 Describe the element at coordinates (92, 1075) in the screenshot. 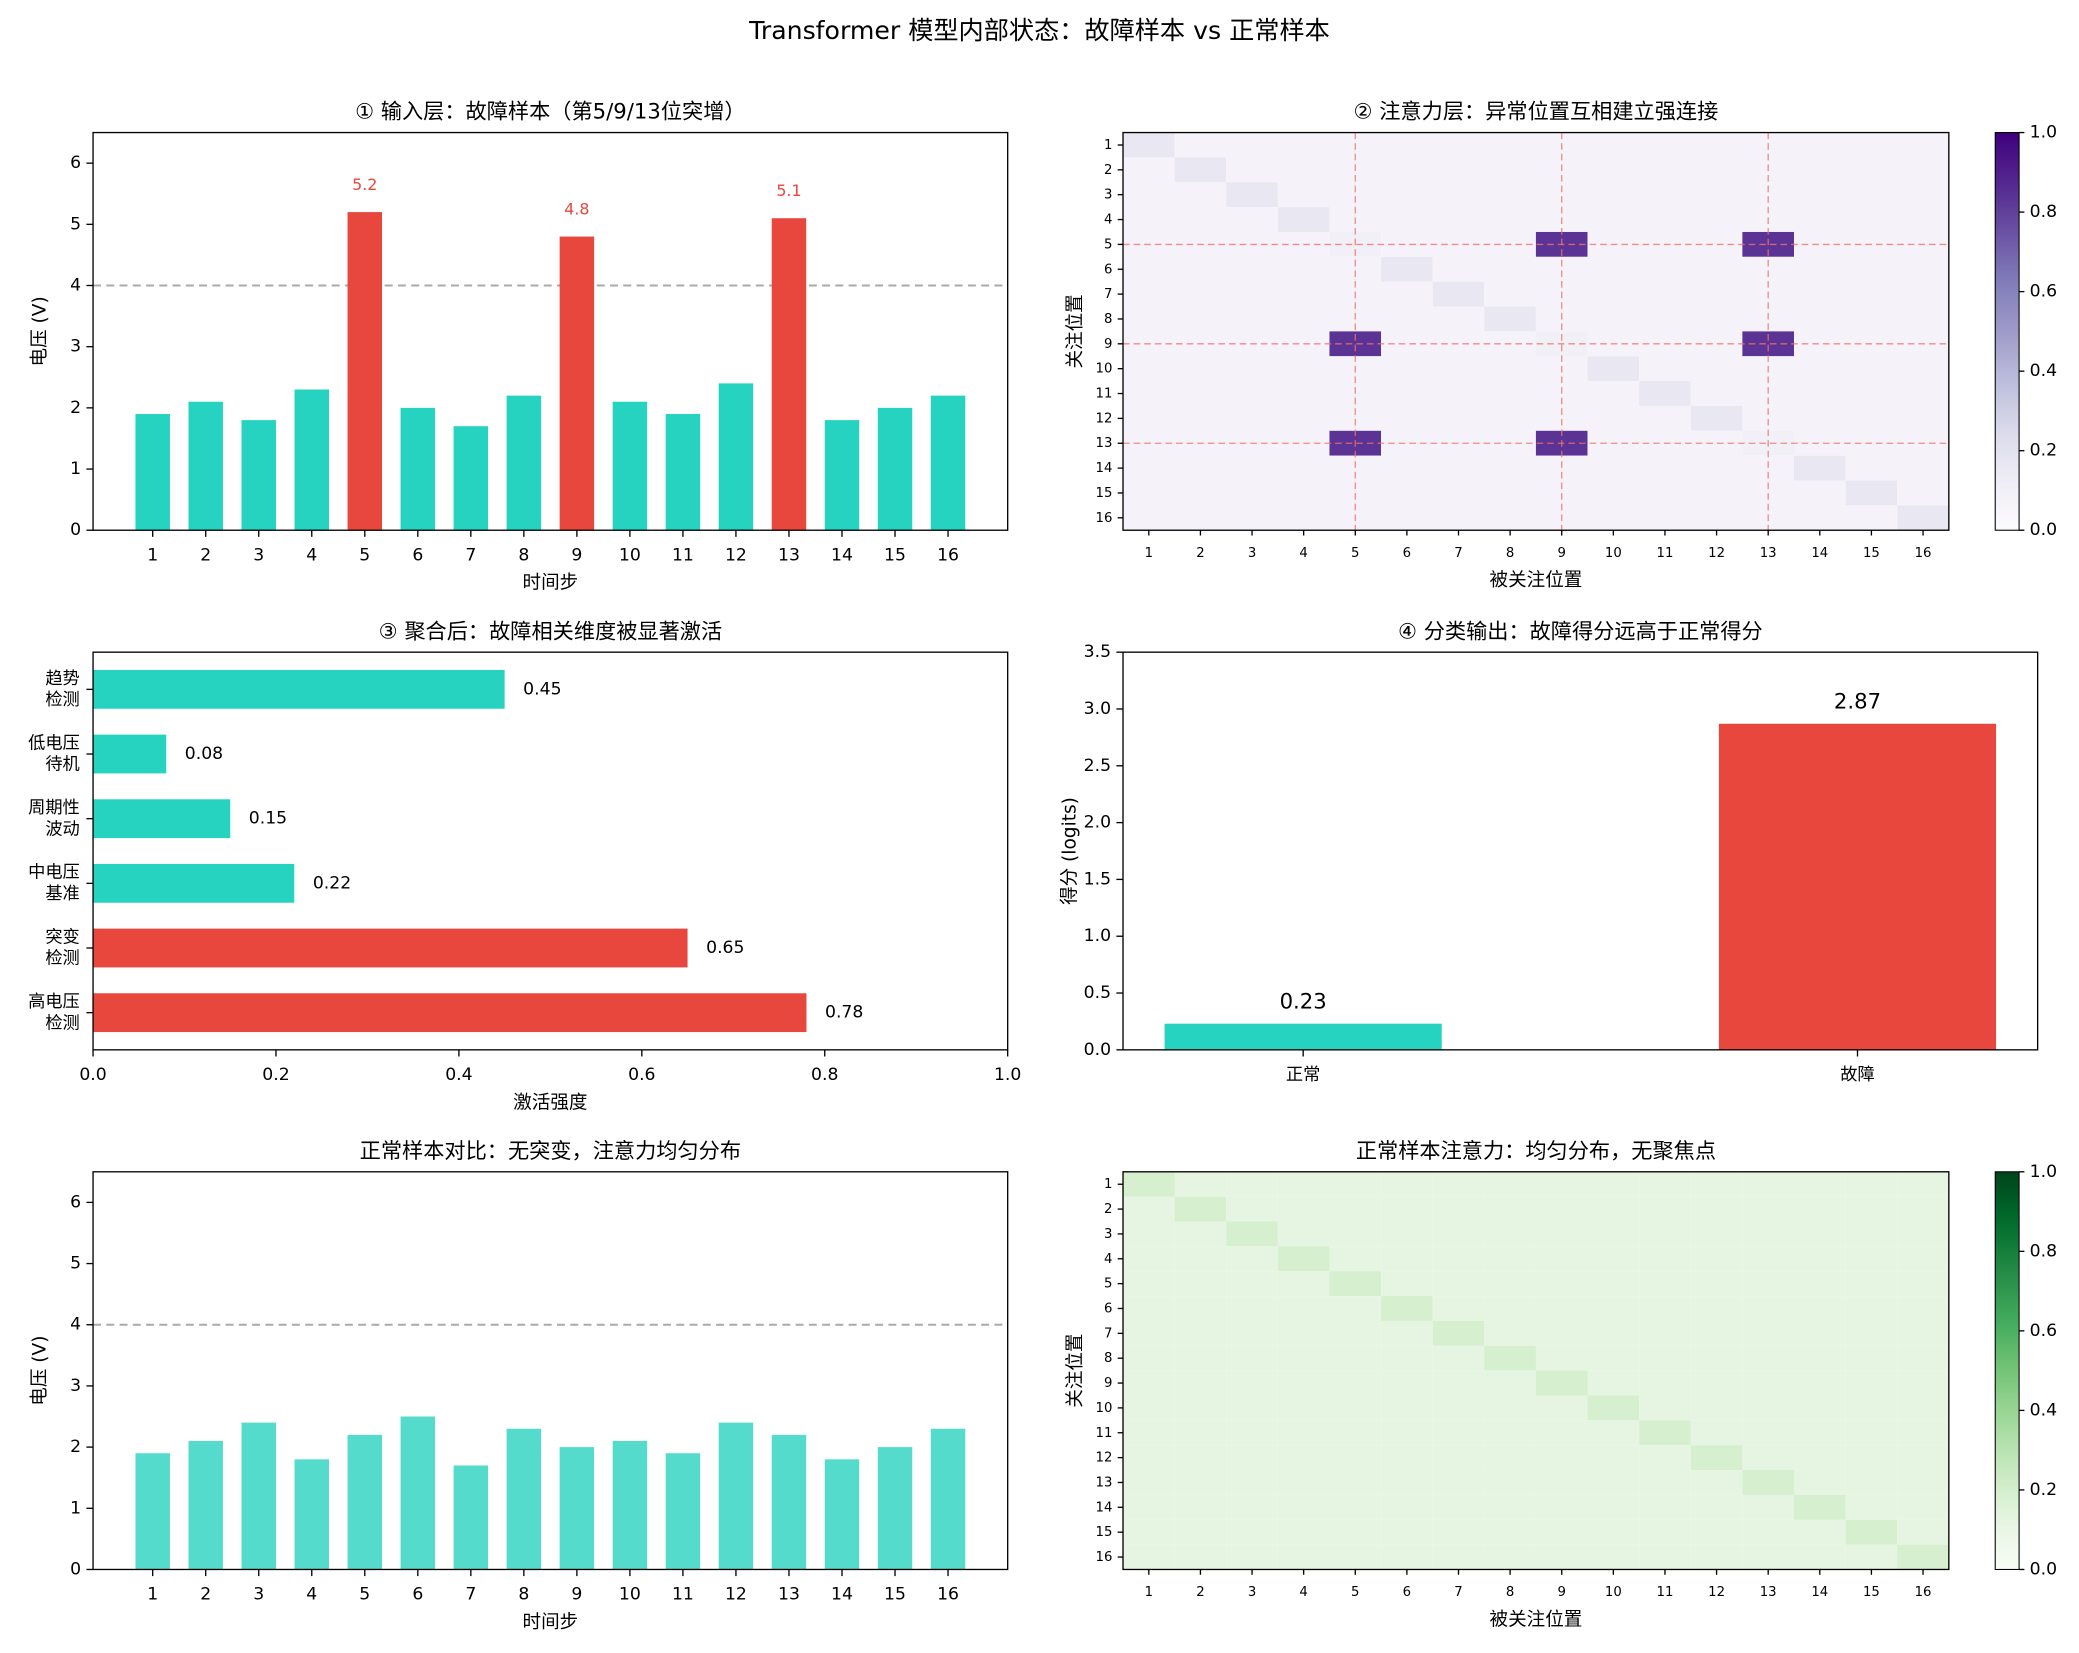

I see `x-tick-label: 0.0` at that location.